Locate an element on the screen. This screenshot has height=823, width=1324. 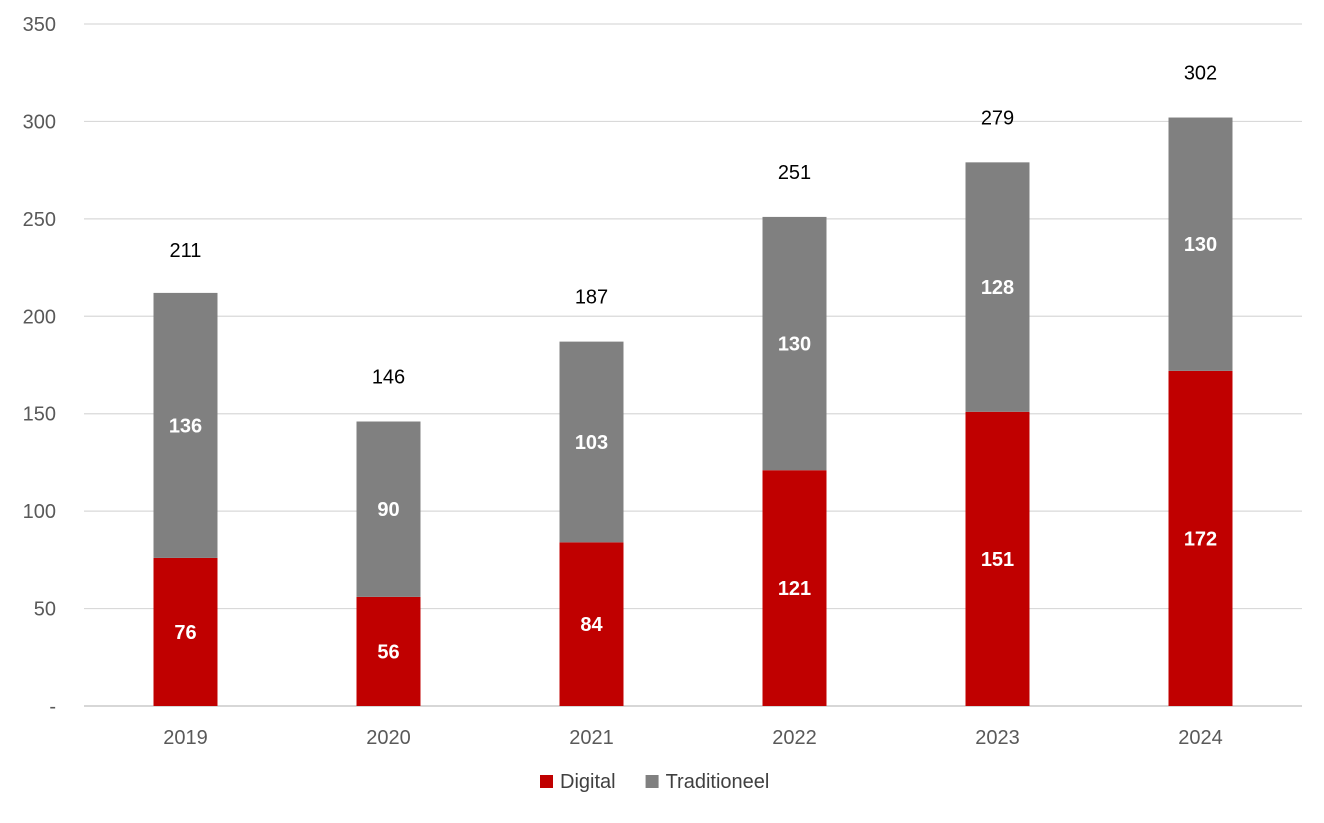
legend-label-traditioneel: Traditioneel is located at coordinates (718, 782).